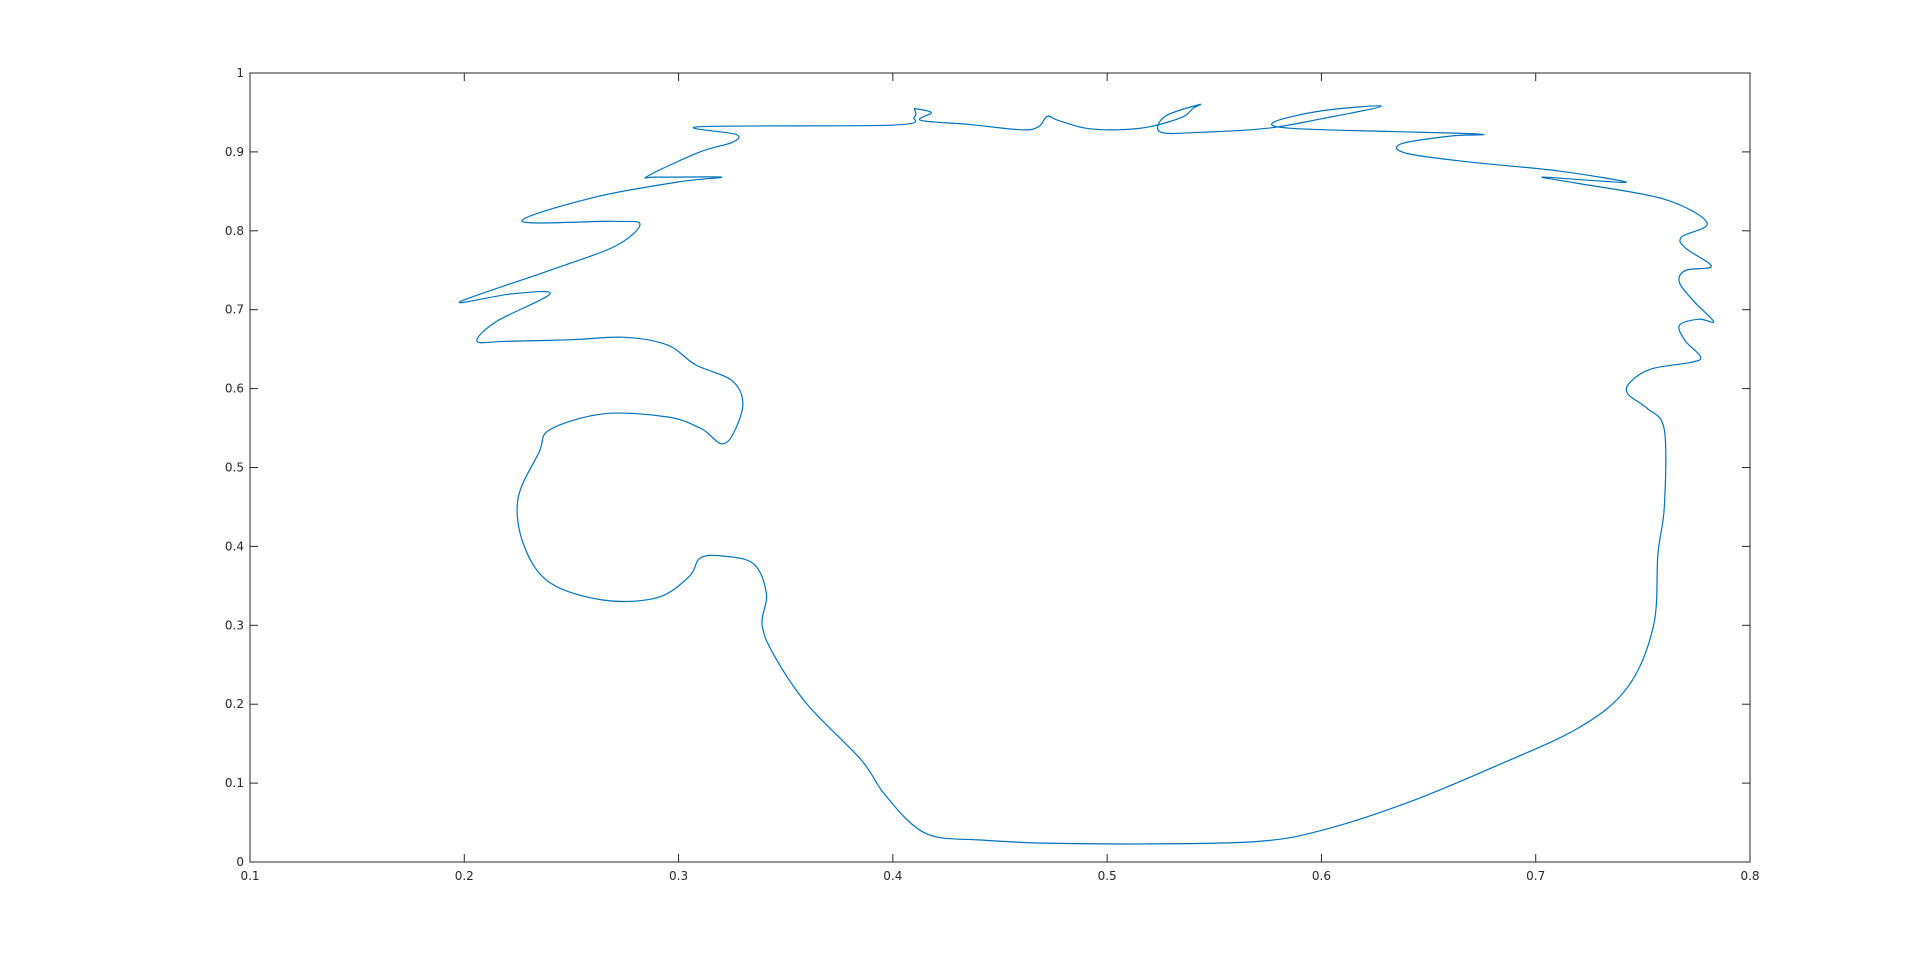  I want to click on y-tick-label: 0.4, so click(234, 546).